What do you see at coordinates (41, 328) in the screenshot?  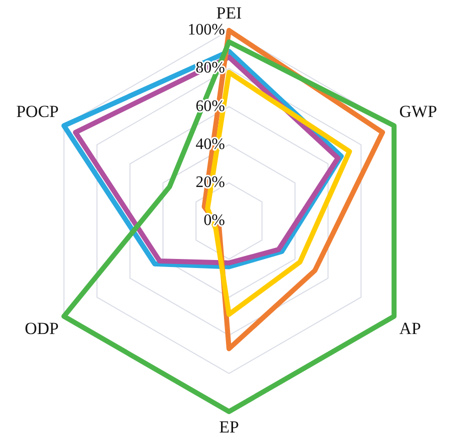 I see `spoke-label: ODP` at bounding box center [41, 328].